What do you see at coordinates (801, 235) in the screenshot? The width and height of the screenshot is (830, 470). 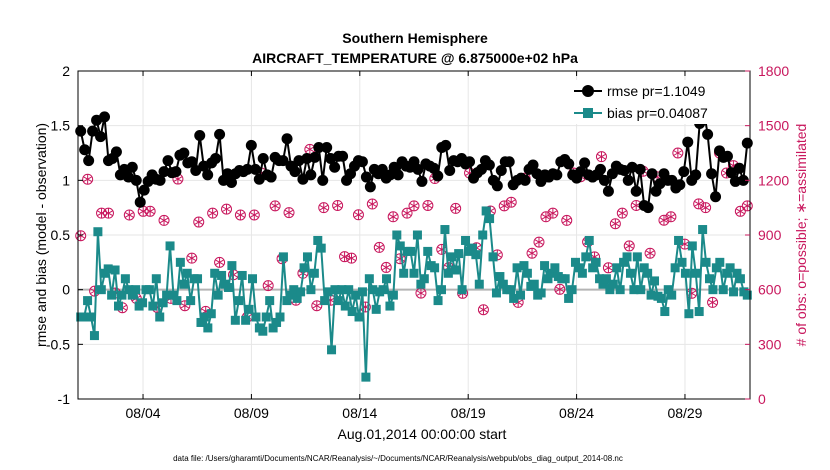 I see `y-axis-right-label: # of obs: o=possible; ∗=assimilated` at bounding box center [801, 235].